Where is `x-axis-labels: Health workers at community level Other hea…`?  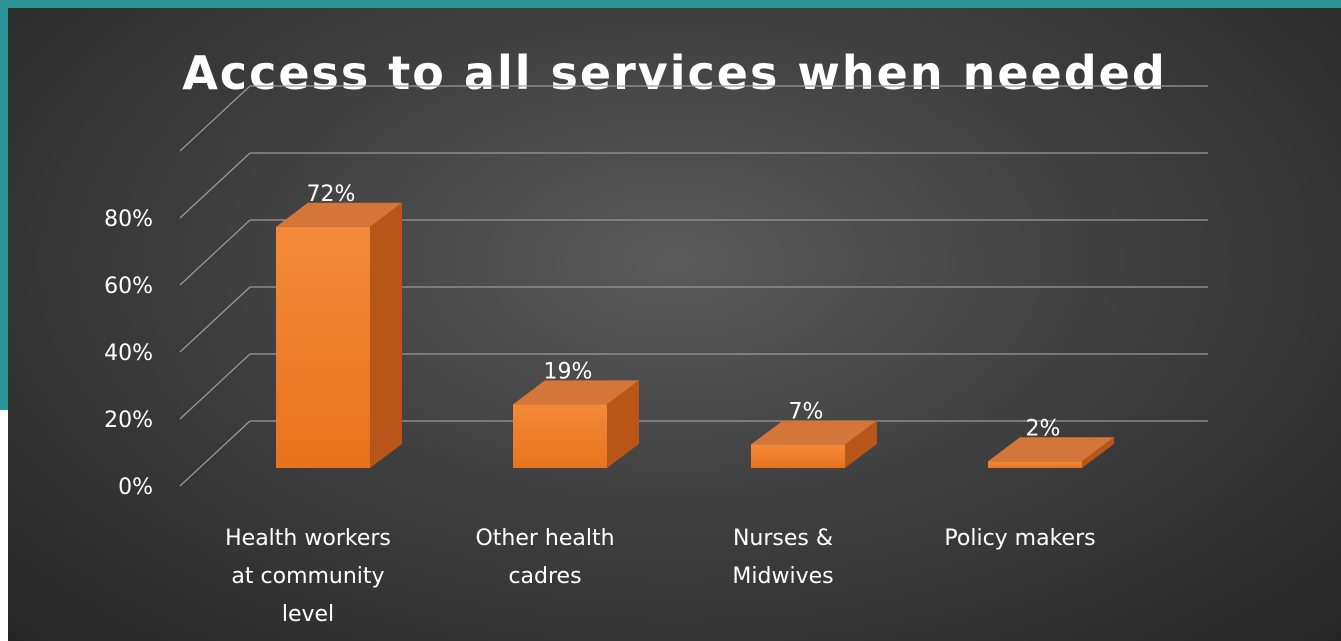 x-axis-labels: Health workers at community level Other hea… is located at coordinates (660, 576).